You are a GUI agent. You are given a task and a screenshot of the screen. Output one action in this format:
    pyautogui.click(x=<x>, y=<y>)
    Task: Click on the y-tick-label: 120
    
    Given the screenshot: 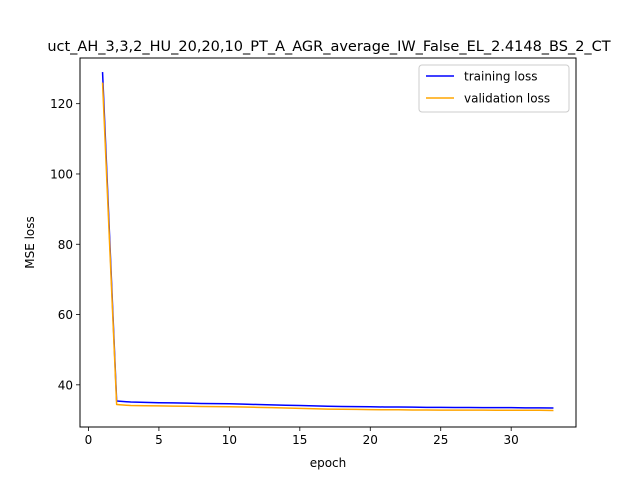 What is the action you would take?
    pyautogui.click(x=61, y=104)
    